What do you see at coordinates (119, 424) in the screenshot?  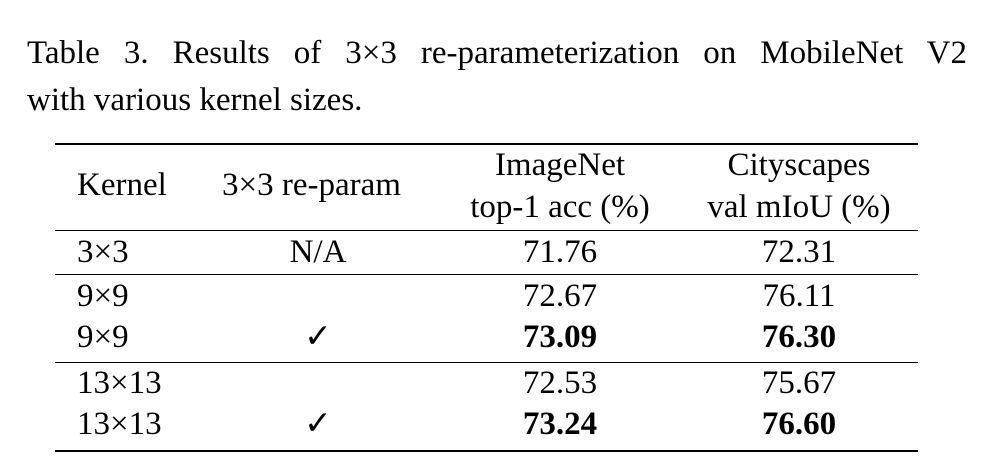 I see `row-5-kernel: 13×13` at bounding box center [119, 424].